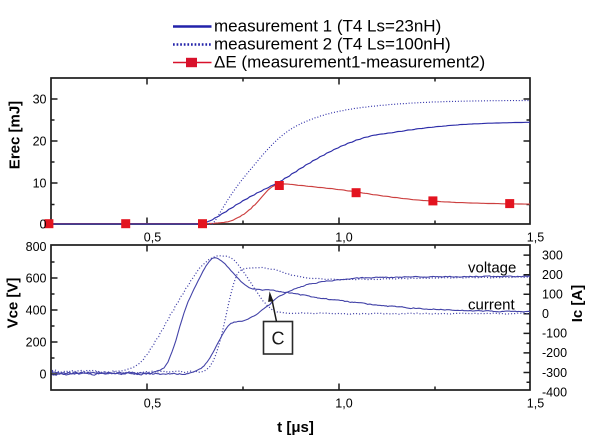 The image size is (600, 445). What do you see at coordinates (36, 310) in the screenshot?
I see `svg-text: 400` at bounding box center [36, 310].